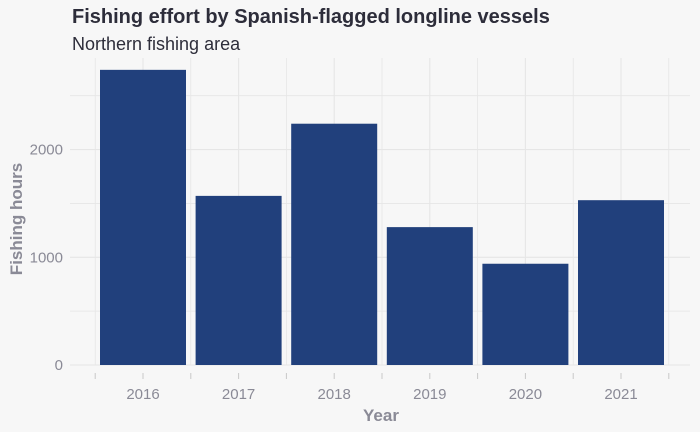 This screenshot has height=432, width=700. I want to click on x-tick-label: 2019, so click(429, 394).